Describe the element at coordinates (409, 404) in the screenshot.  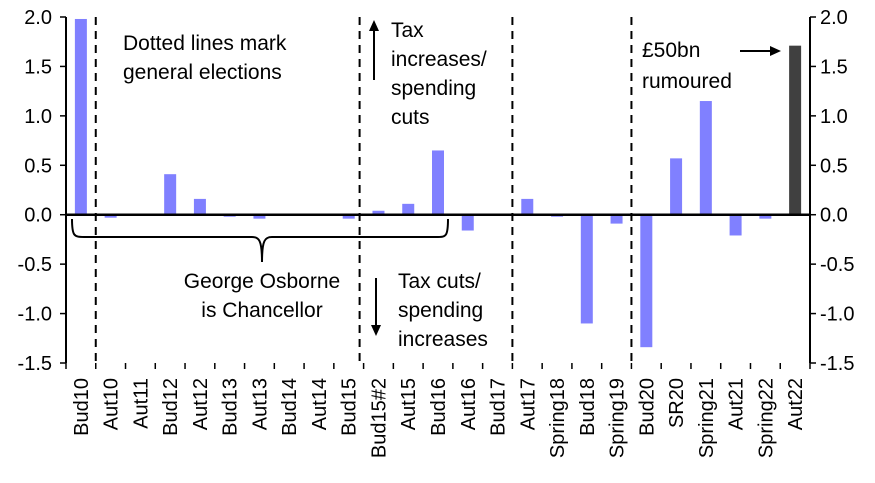
I see `x-tick-label: Aut15` at that location.